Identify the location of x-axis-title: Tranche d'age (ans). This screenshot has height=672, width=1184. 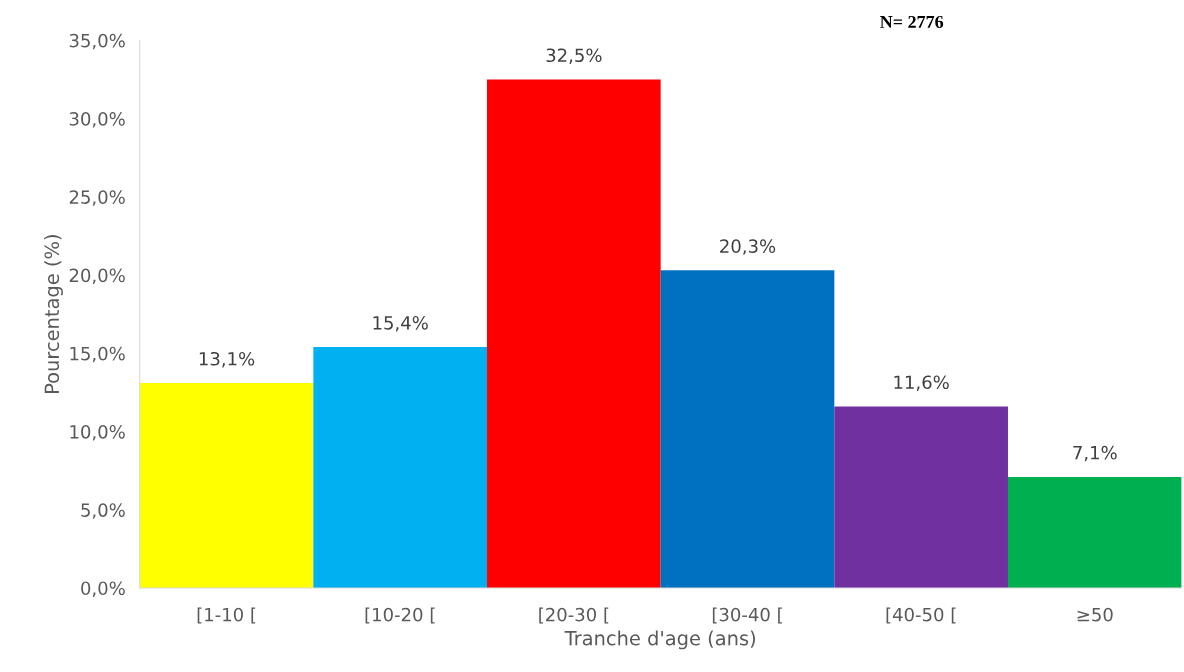
(660, 640).